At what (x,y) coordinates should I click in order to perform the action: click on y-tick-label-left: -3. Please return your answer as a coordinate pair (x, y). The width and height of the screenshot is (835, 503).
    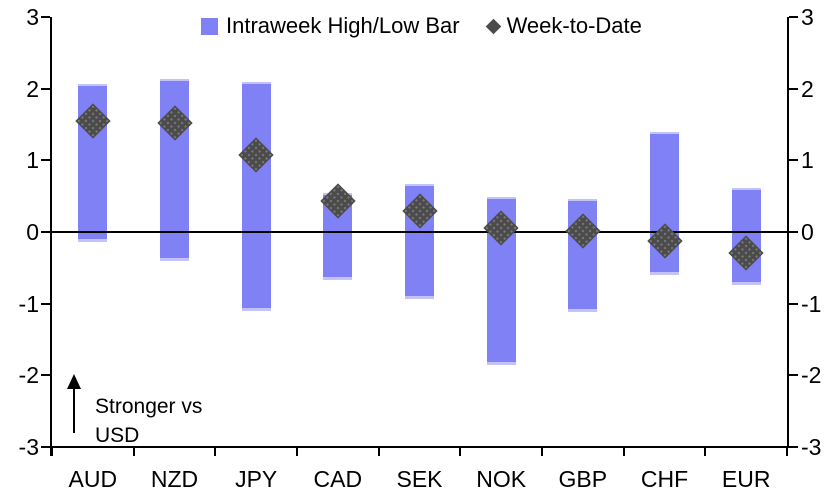
    Looking at the image, I should click on (28, 447).